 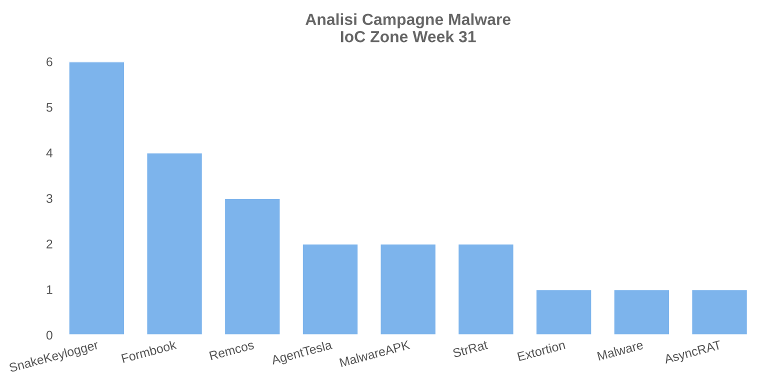 I want to click on chart-title: Analisi Campagne Malware IoC Zone Week 31, so click(x=408, y=27).